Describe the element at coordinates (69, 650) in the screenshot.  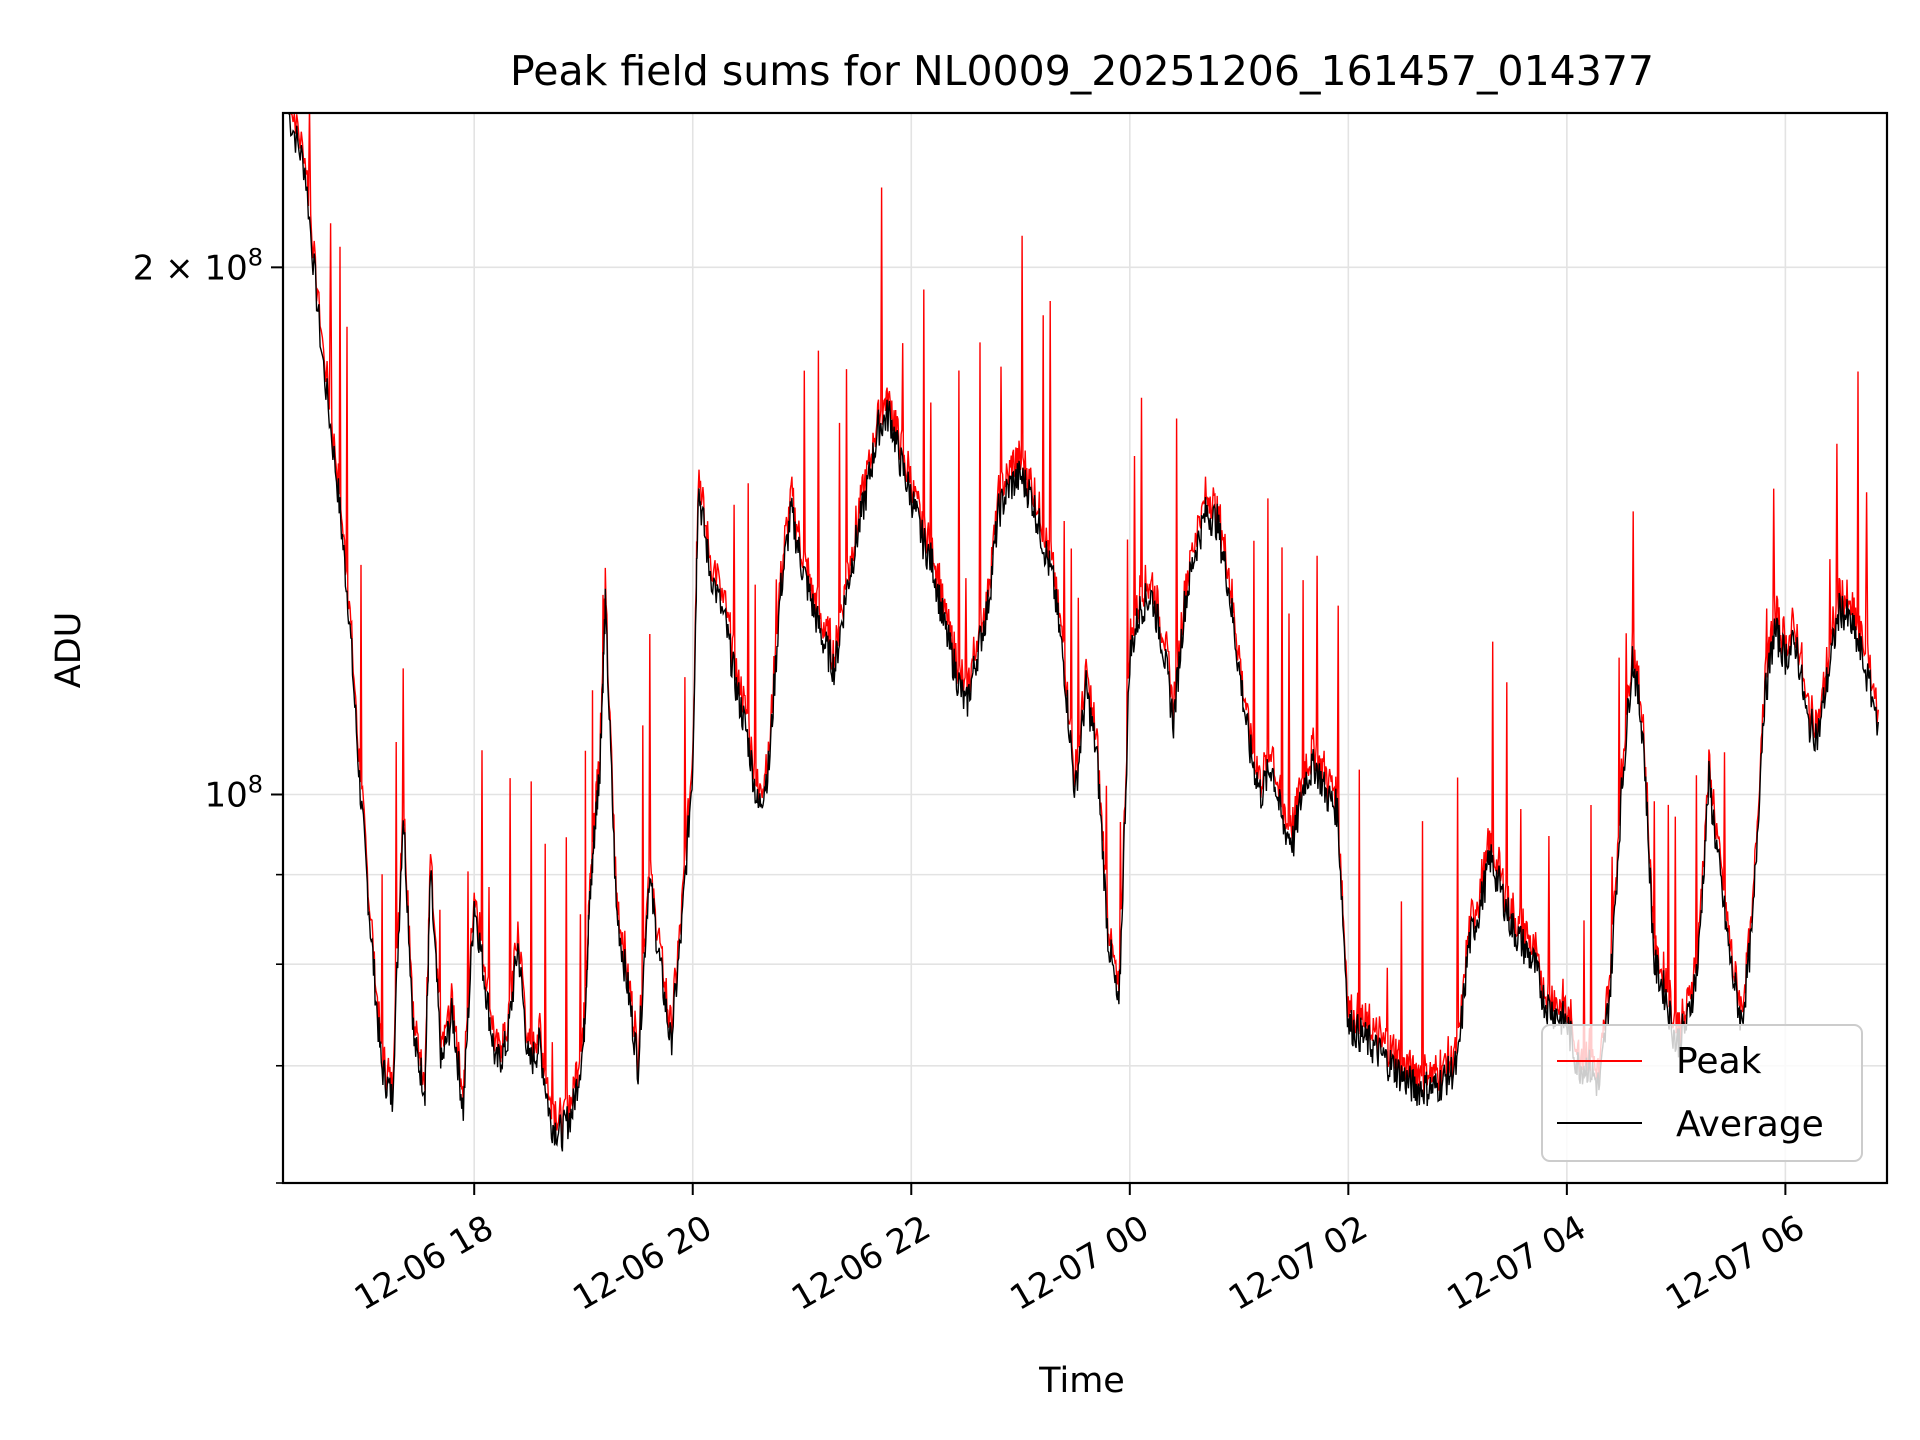
I see `y-axis-label: ADU` at that location.